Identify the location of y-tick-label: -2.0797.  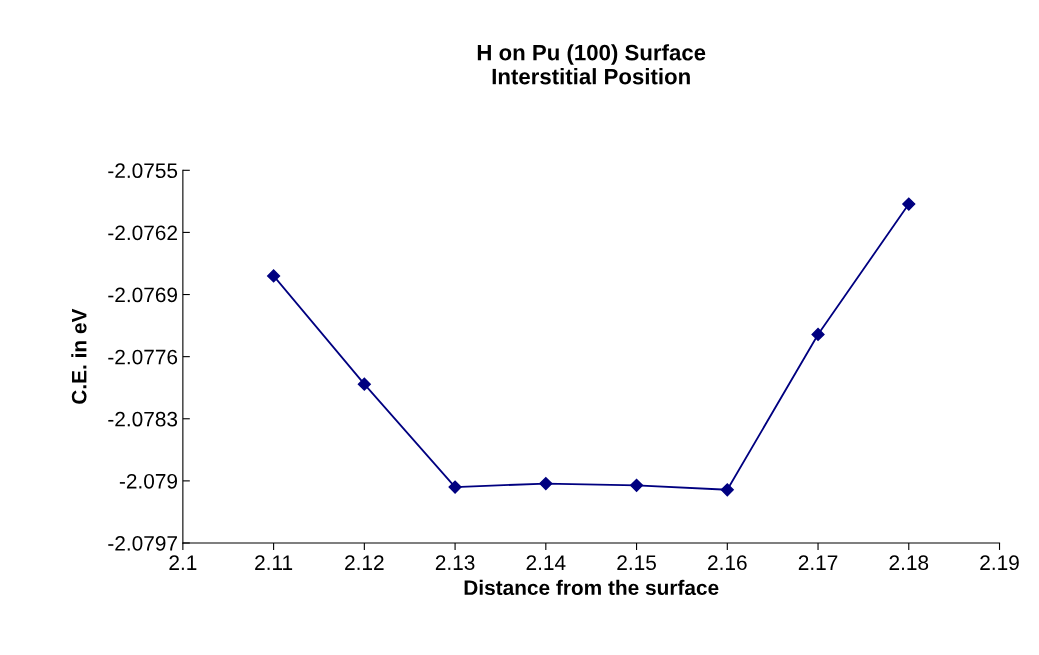
(142, 543).